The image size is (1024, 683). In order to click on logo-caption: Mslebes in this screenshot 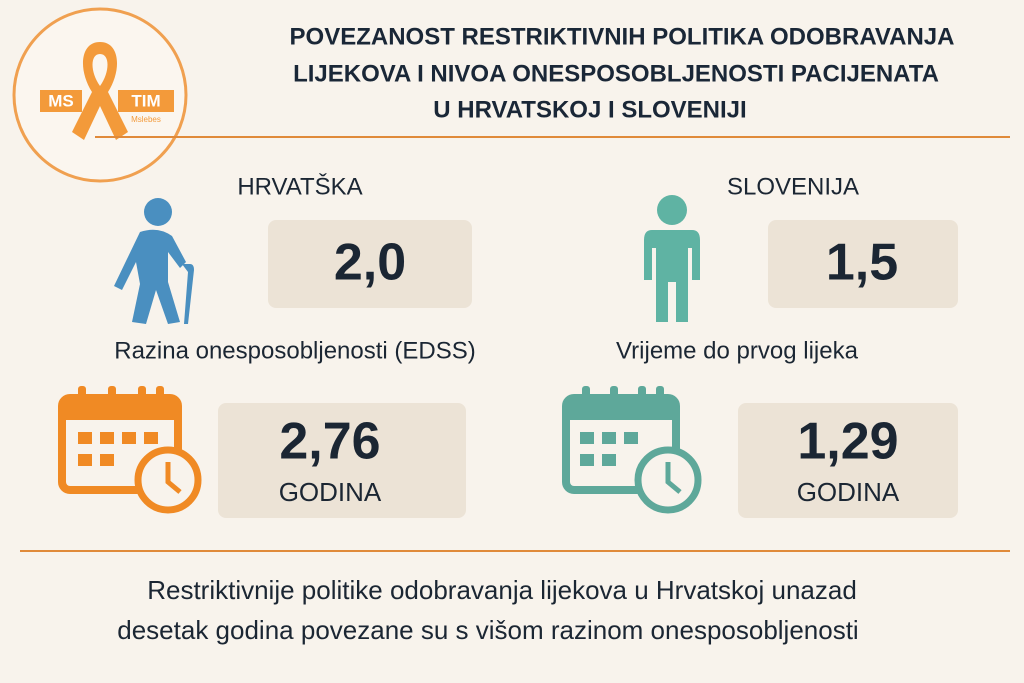, I will do `click(146, 119)`.